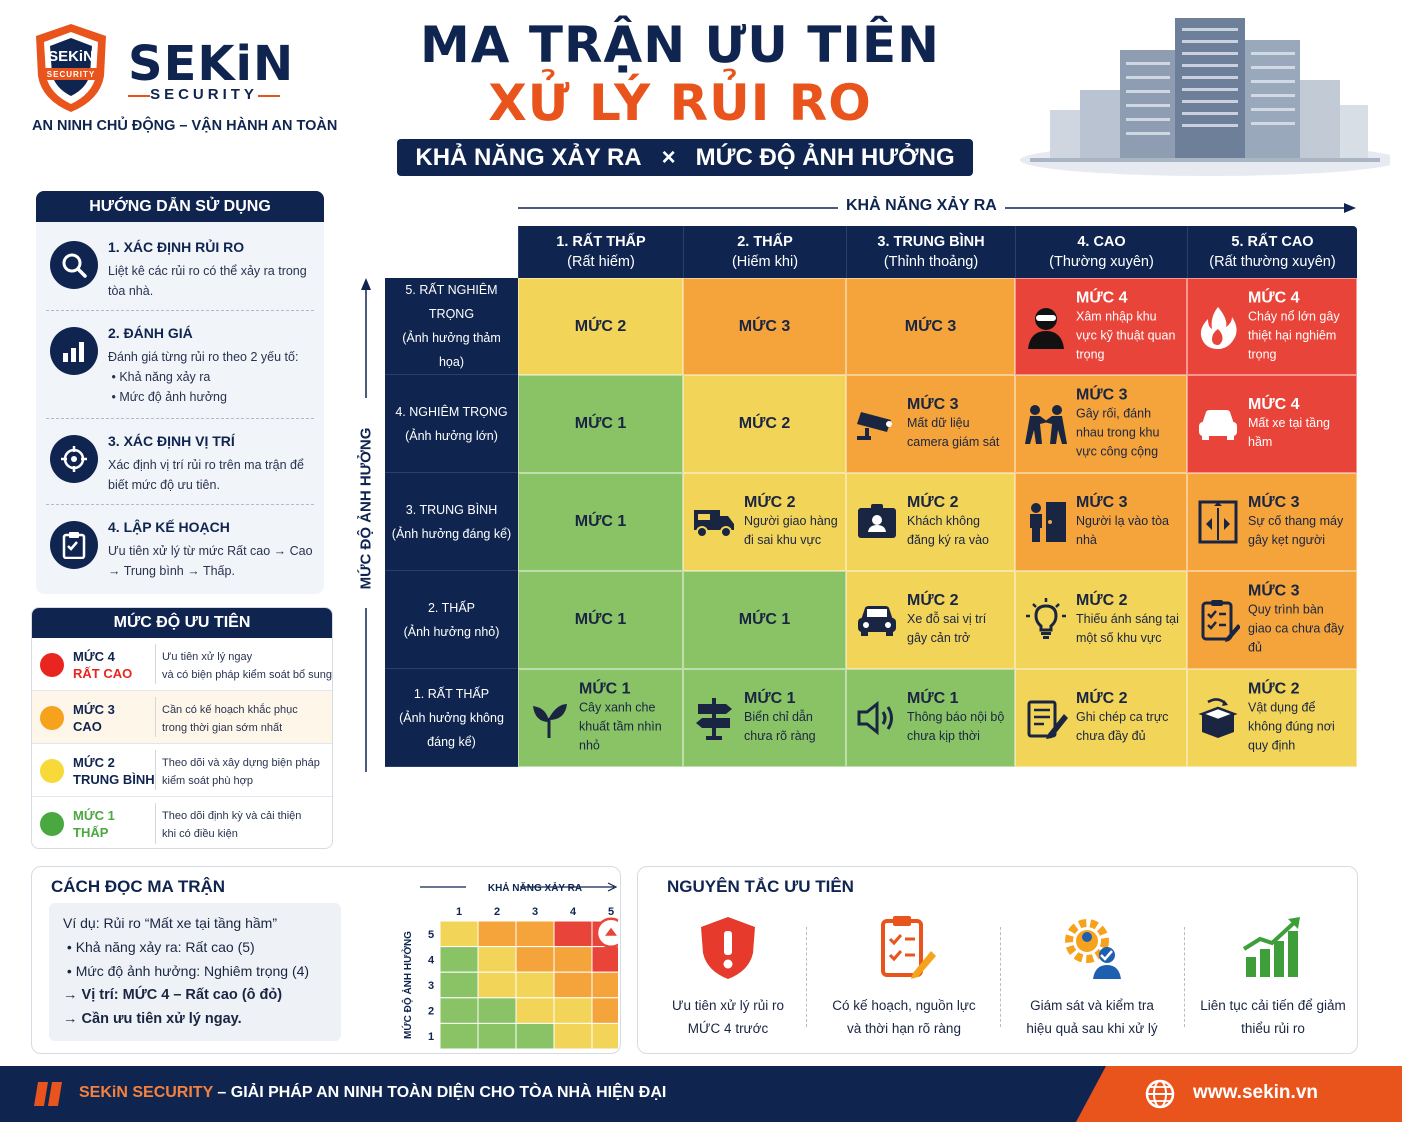 The width and height of the screenshot is (1402, 1122). I want to click on matrix-cell: MỨC 3 Người lạ vào tòa nhà, so click(1101, 522).